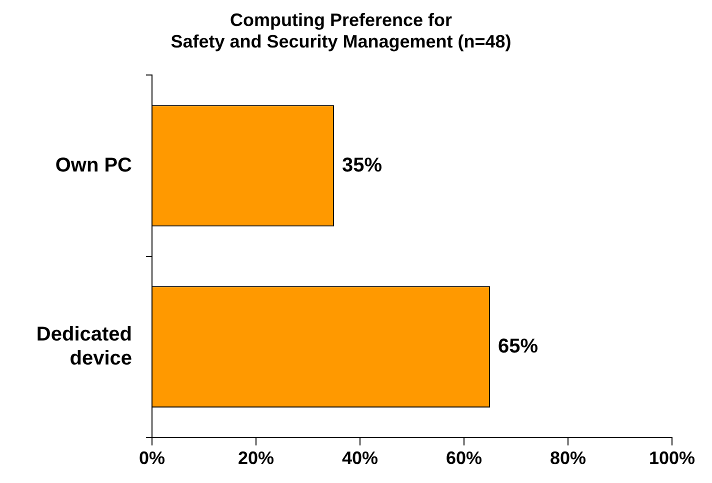 The width and height of the screenshot is (712, 483). Describe the element at coordinates (362, 165) in the screenshot. I see `data-label: 35%` at that location.